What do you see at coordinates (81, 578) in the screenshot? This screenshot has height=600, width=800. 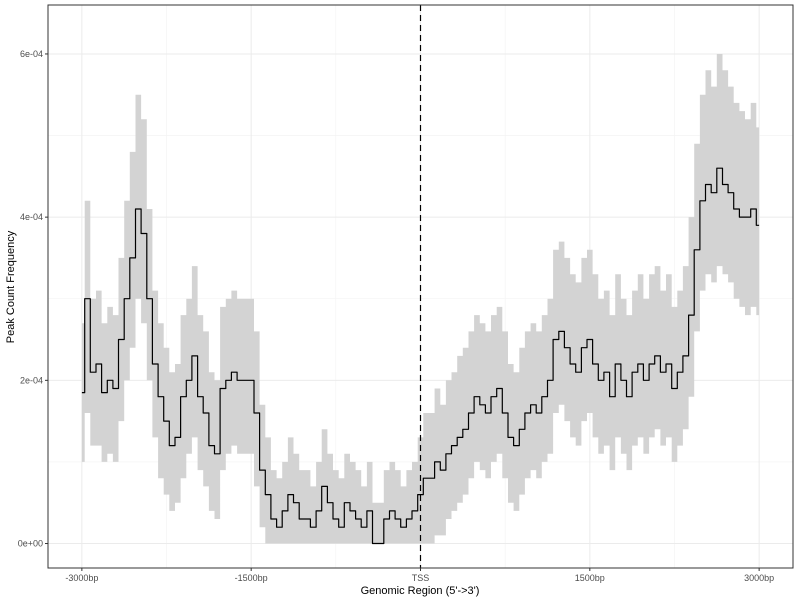 I see `x-tick-label: -3000bp` at bounding box center [81, 578].